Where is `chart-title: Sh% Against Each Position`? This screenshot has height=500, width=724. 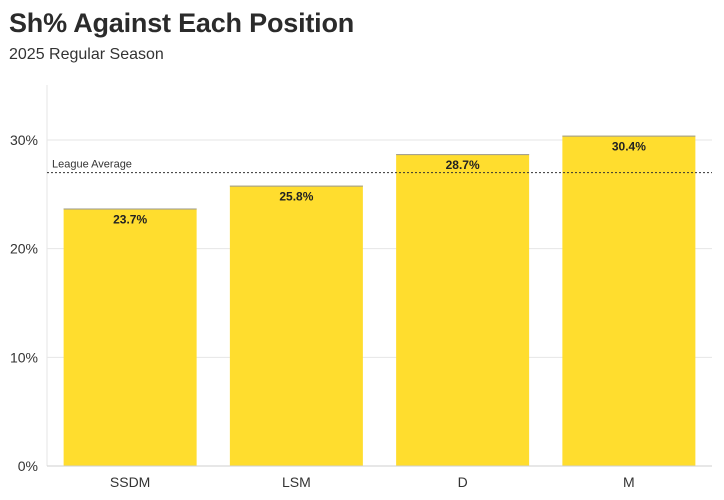 chart-title: Sh% Against Each Position is located at coordinates (182, 23).